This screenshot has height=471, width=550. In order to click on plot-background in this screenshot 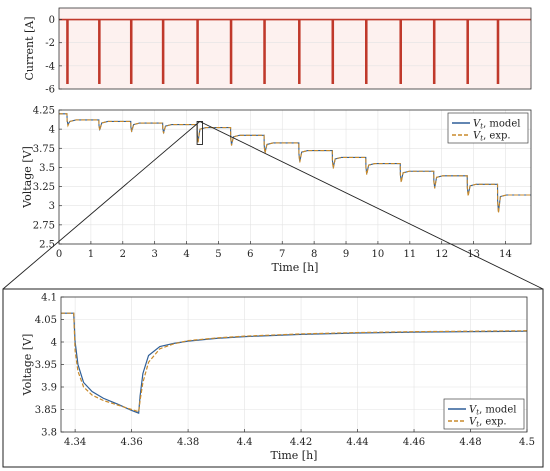, I will do `click(295, 48)`.